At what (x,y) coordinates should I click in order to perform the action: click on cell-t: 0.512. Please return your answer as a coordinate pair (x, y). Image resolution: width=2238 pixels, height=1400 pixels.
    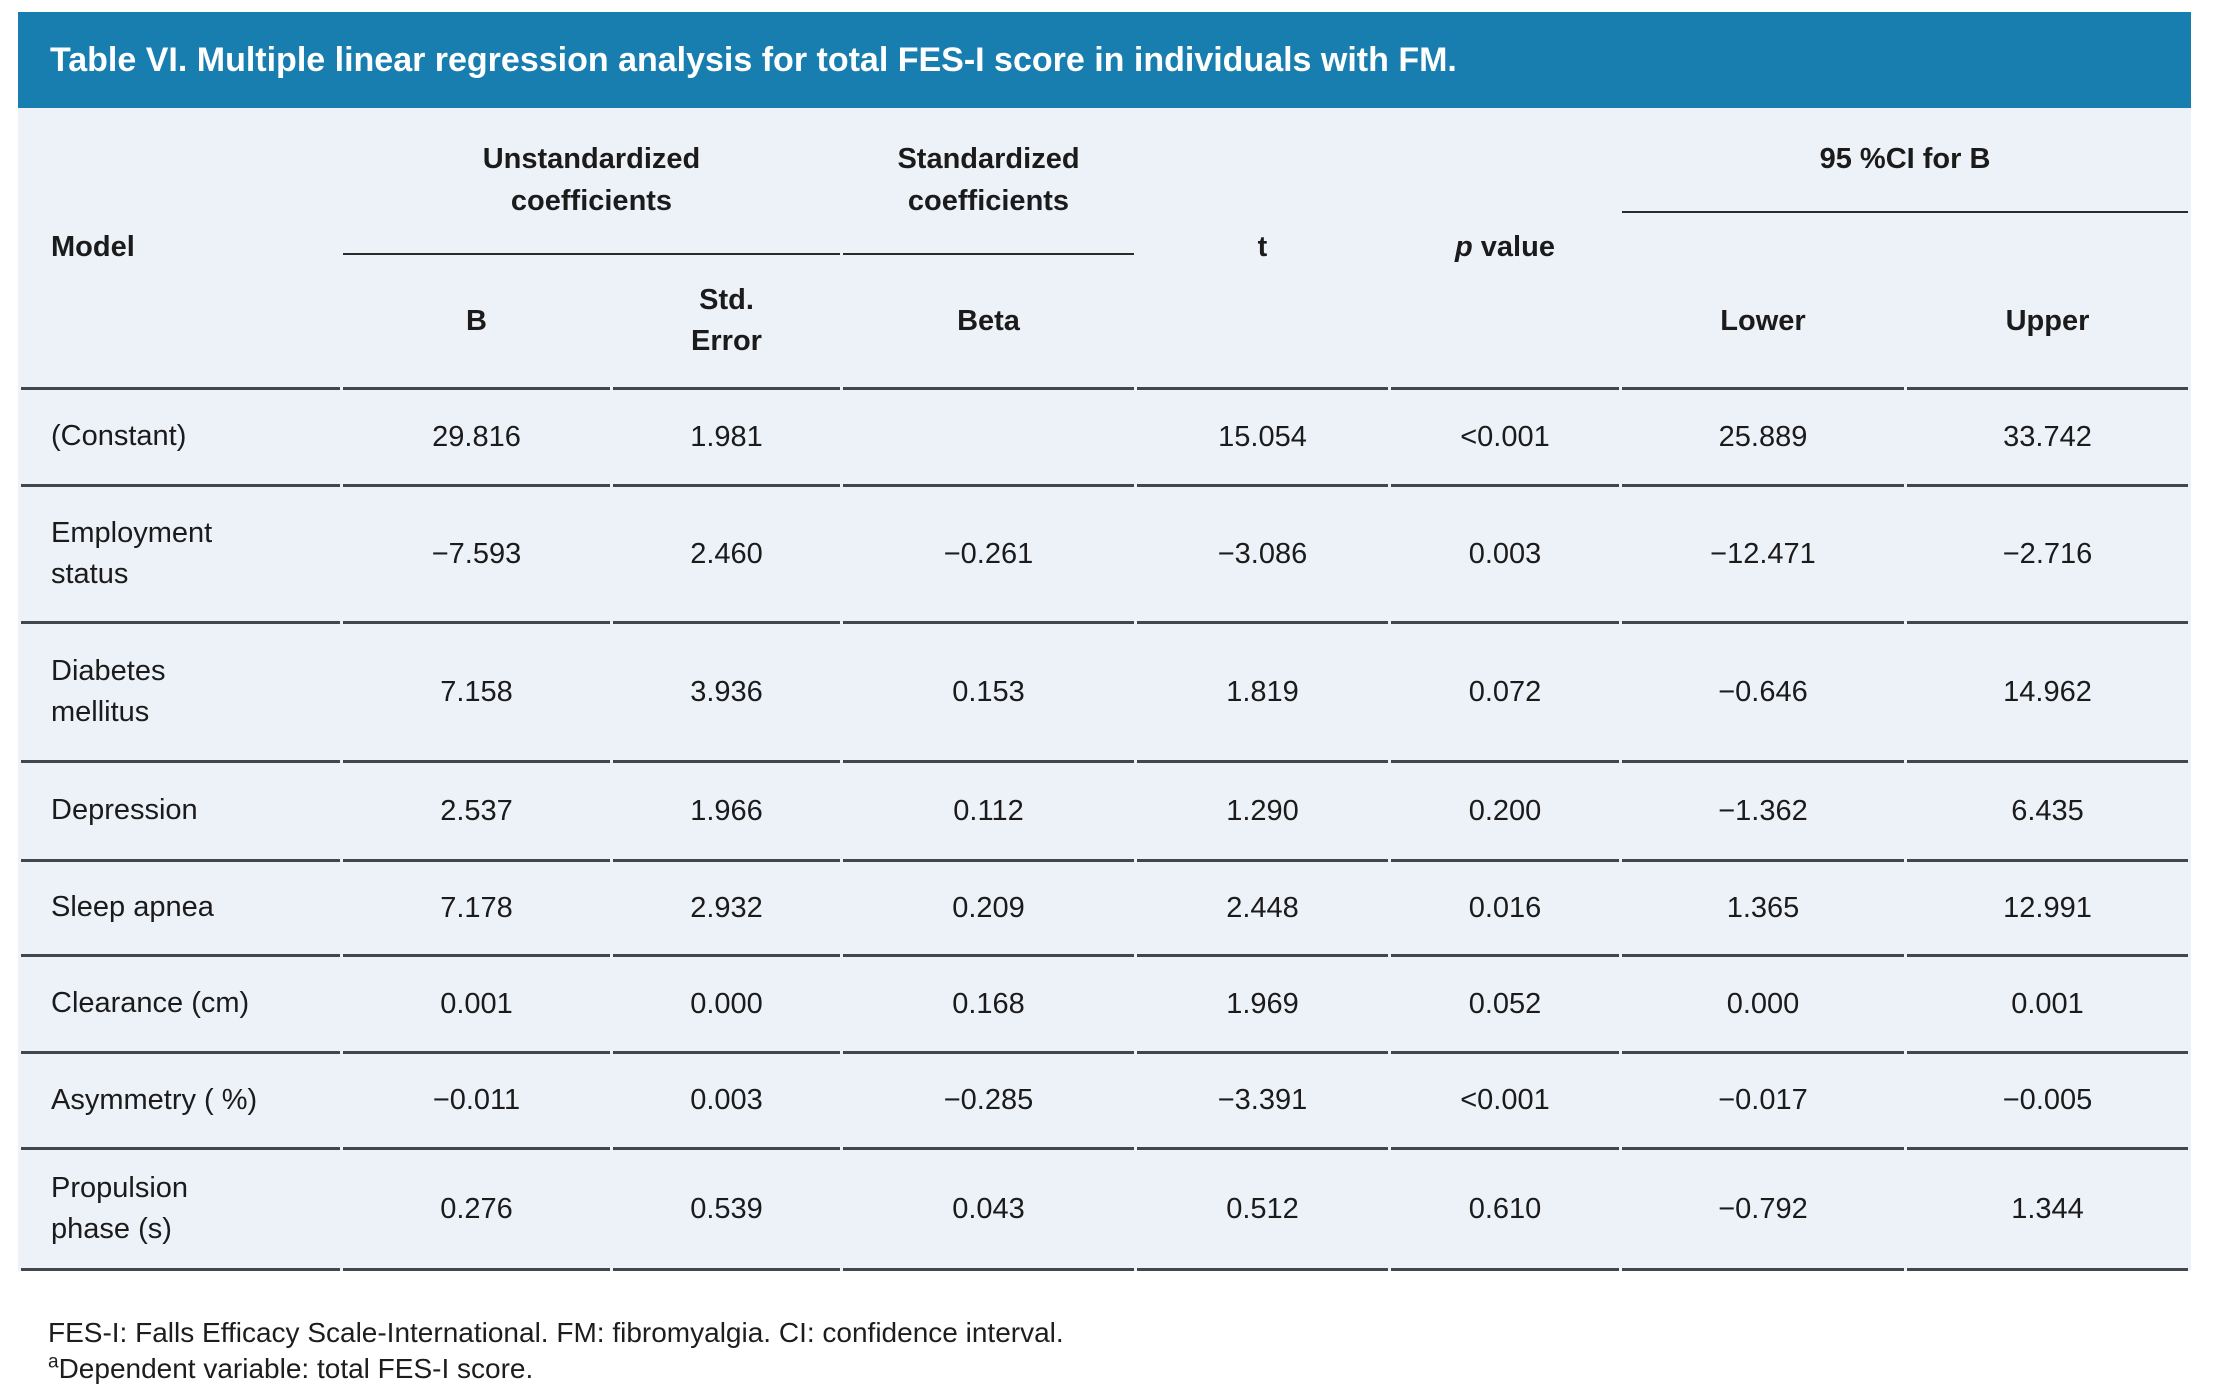
    Looking at the image, I should click on (1262, 1210).